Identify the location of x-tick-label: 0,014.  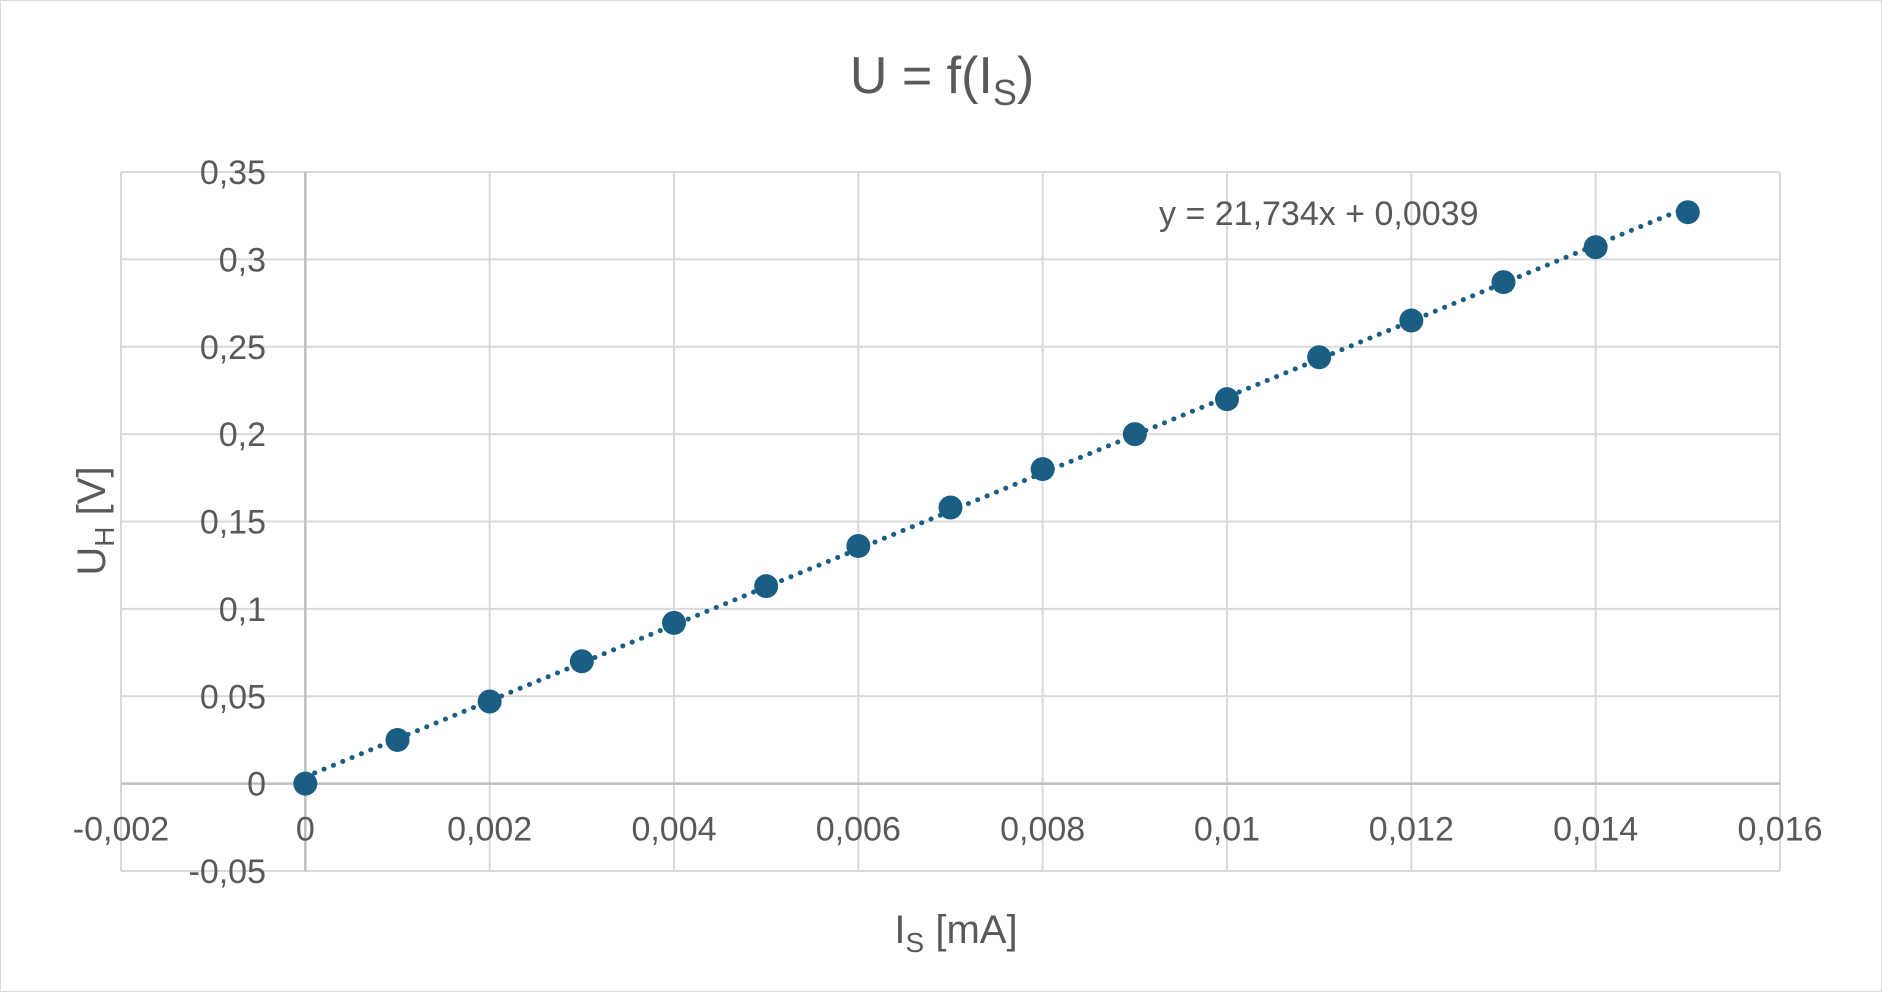
(1595, 830).